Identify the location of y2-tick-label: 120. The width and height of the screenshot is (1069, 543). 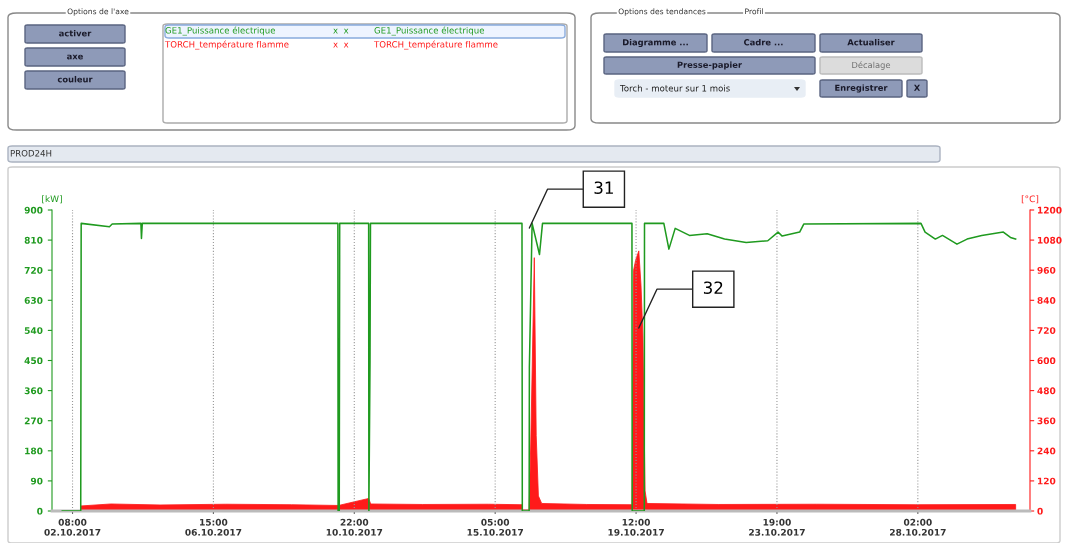
(1046, 481).